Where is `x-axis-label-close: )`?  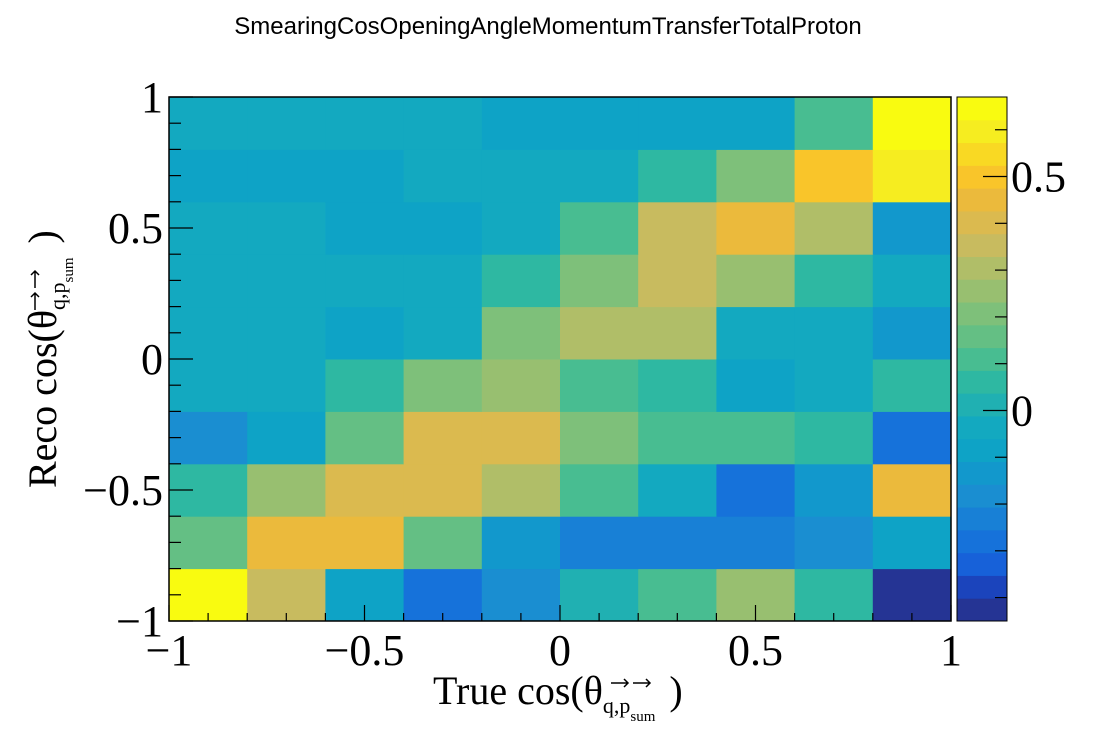 x-axis-label-close: ) is located at coordinates (675, 690).